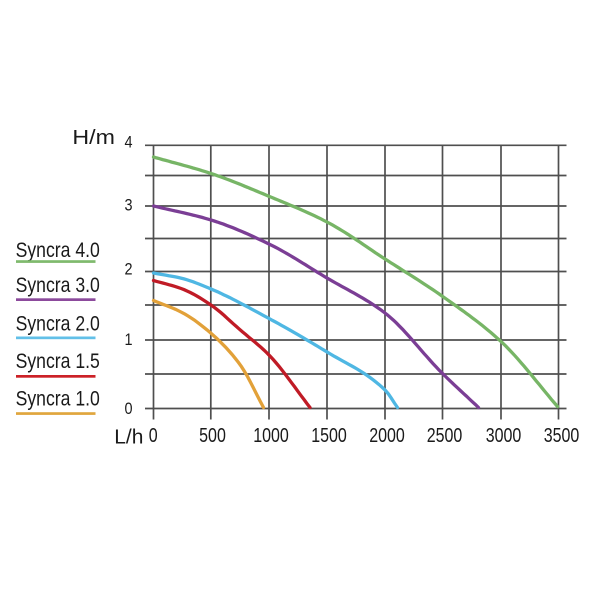 This screenshot has height=600, width=600. I want to click on svg-text: 2000, so click(387, 435).